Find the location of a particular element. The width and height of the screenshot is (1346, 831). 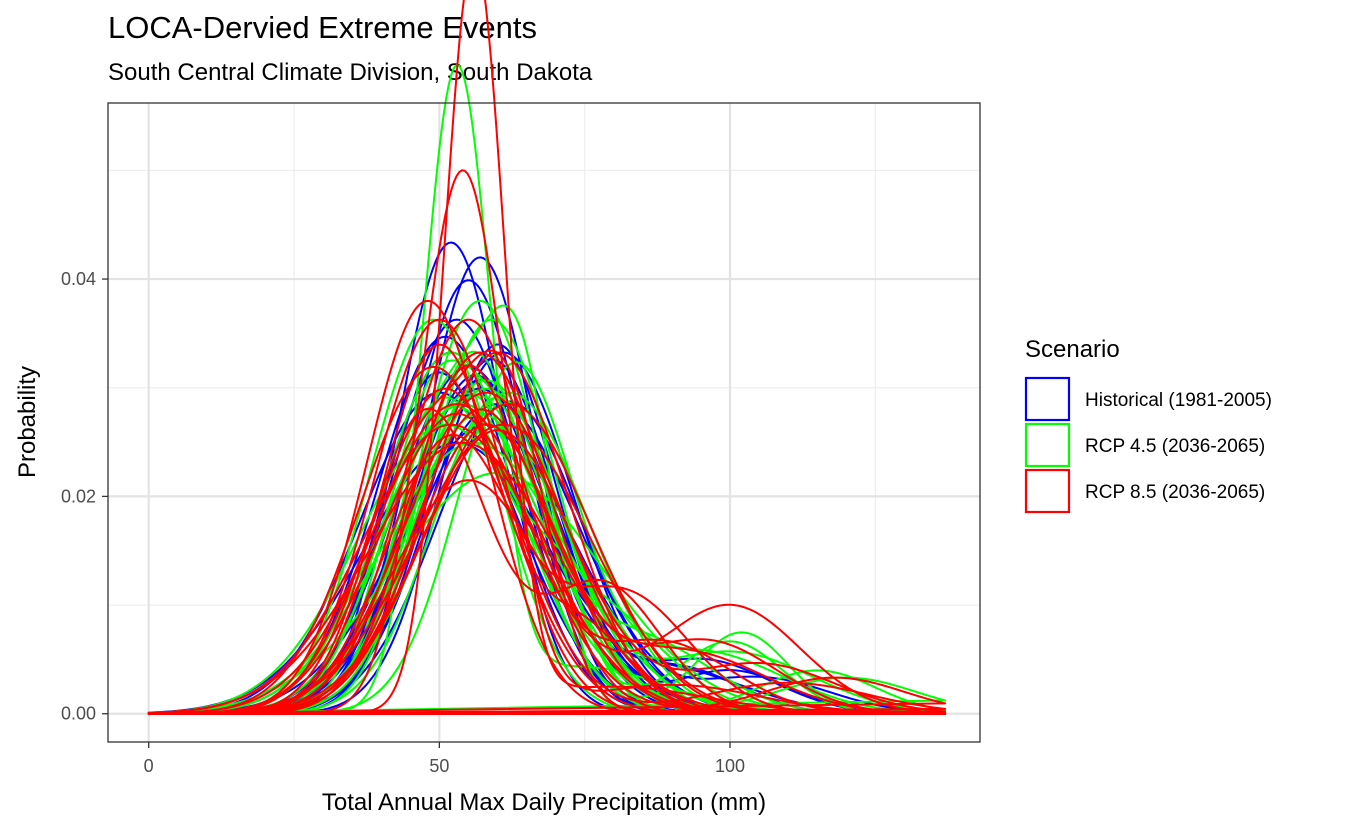

y-tick-label: 0.04 is located at coordinates (78, 279).